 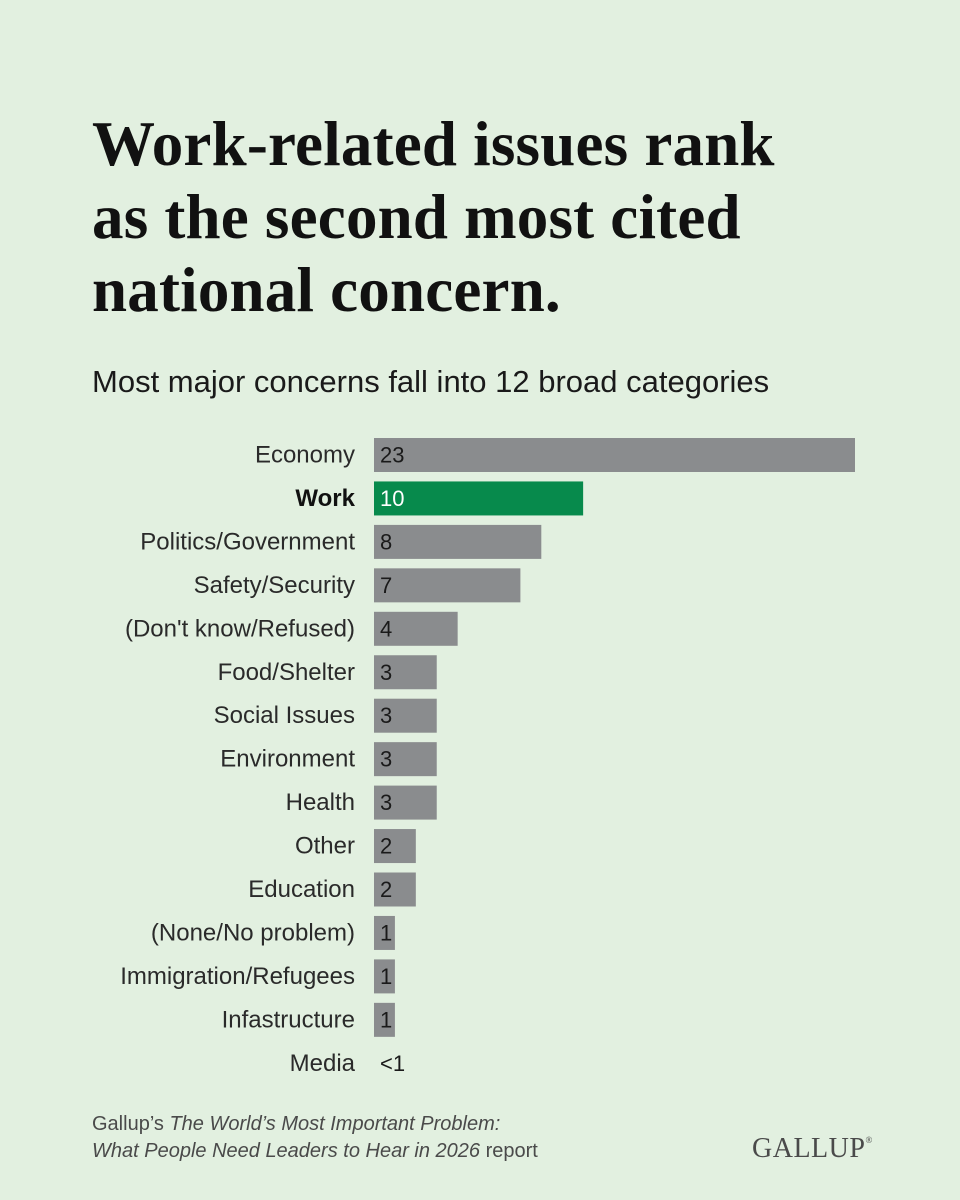 I want to click on bar-value-label: 4, so click(x=386, y=628).